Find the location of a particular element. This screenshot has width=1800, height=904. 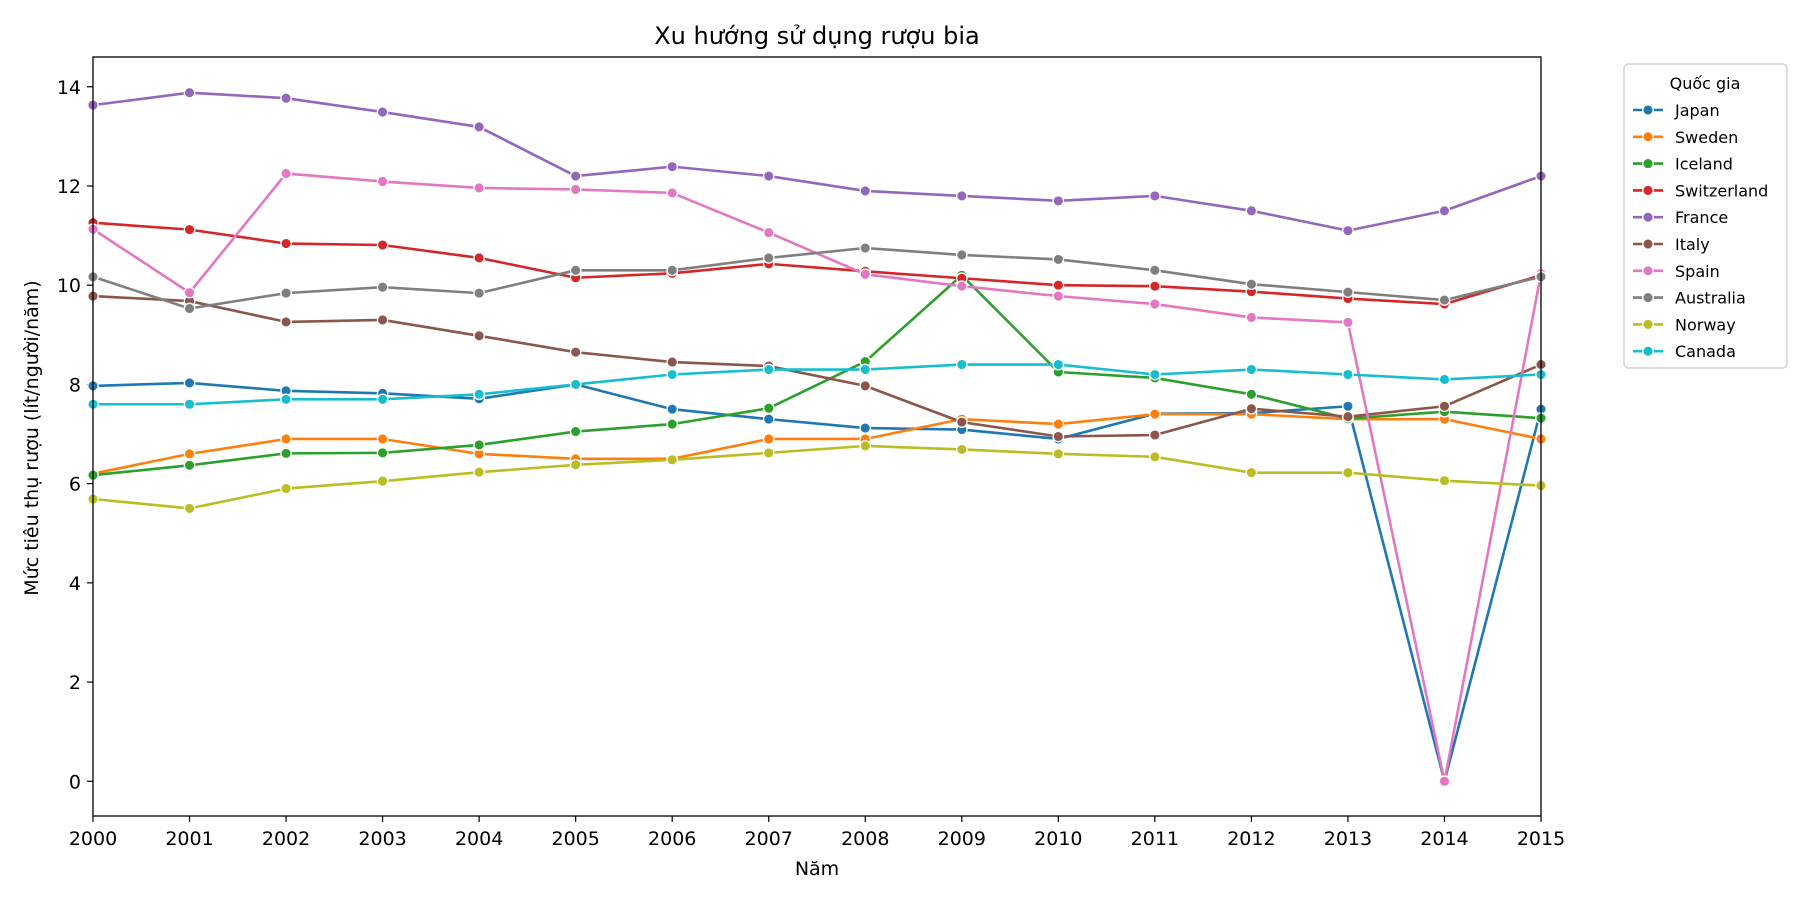

x-tick-label: 2007 is located at coordinates (769, 839).